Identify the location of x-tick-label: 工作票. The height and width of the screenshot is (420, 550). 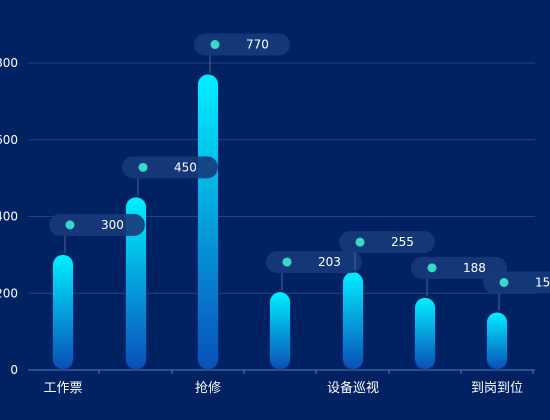
(62, 388).